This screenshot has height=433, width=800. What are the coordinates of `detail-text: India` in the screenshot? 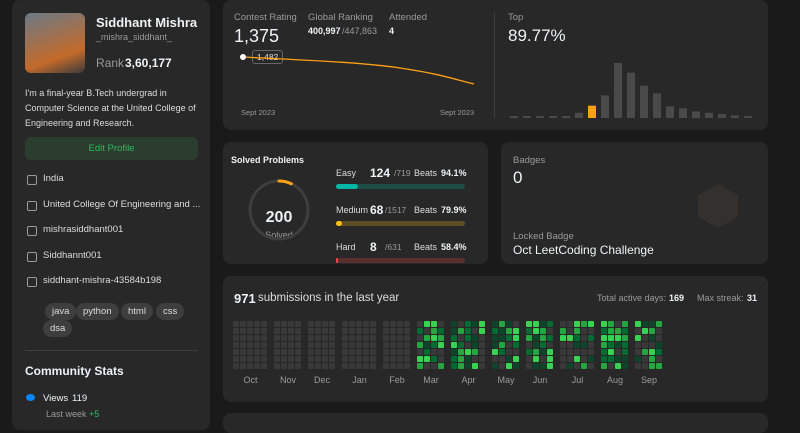 It's located at (53, 178).